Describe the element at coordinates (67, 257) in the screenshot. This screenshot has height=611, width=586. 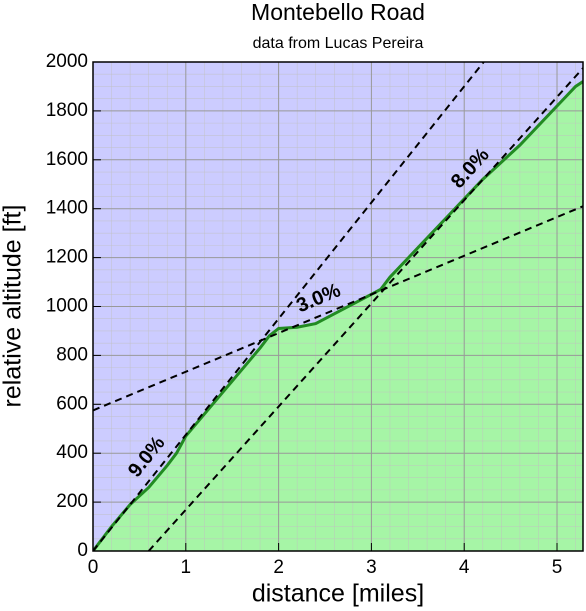
I see `y-tick-label: 1200` at that location.